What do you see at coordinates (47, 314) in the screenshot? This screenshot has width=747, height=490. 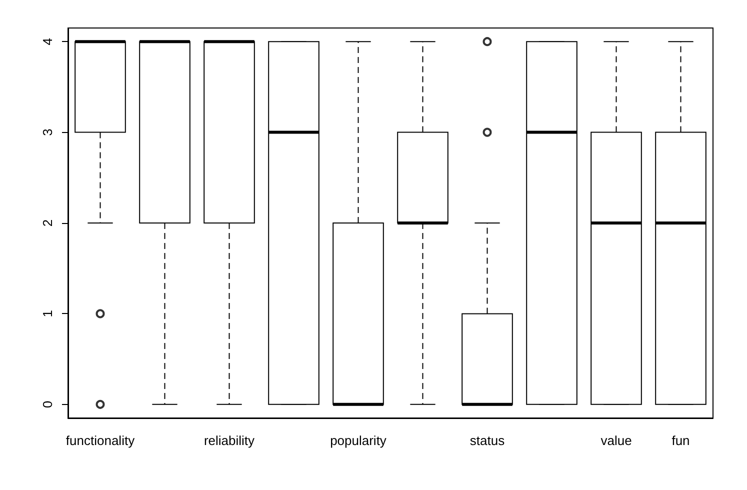 I see `y-tick-label: 1` at bounding box center [47, 314].